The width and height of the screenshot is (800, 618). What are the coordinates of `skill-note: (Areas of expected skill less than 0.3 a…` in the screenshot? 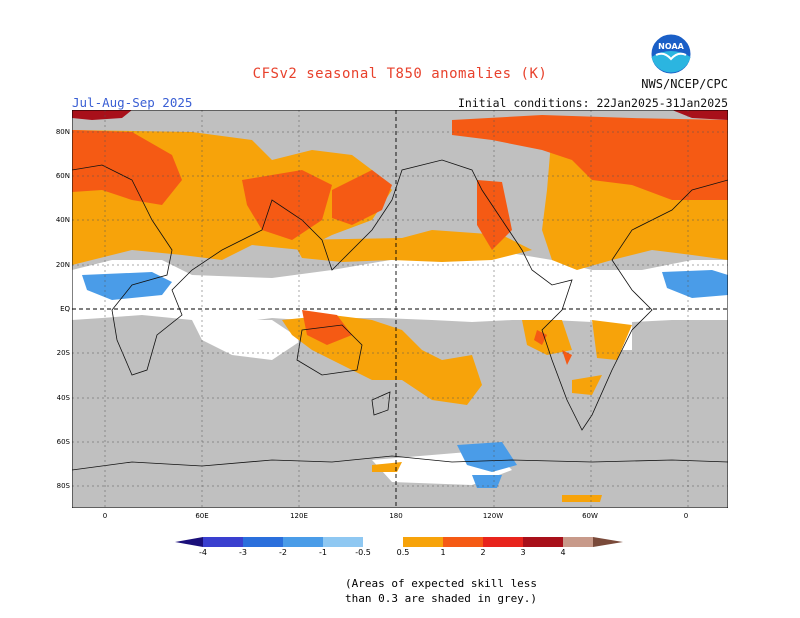 It's located at (441, 591).